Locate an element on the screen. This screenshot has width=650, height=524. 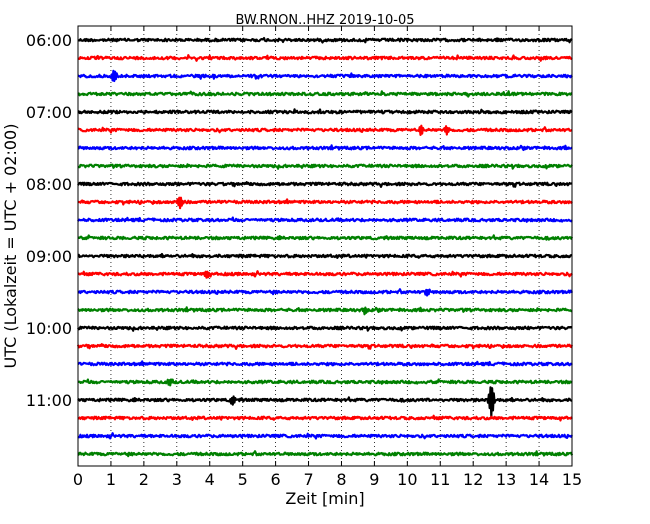
x-tick-label-15: 15 is located at coordinates (572, 479).